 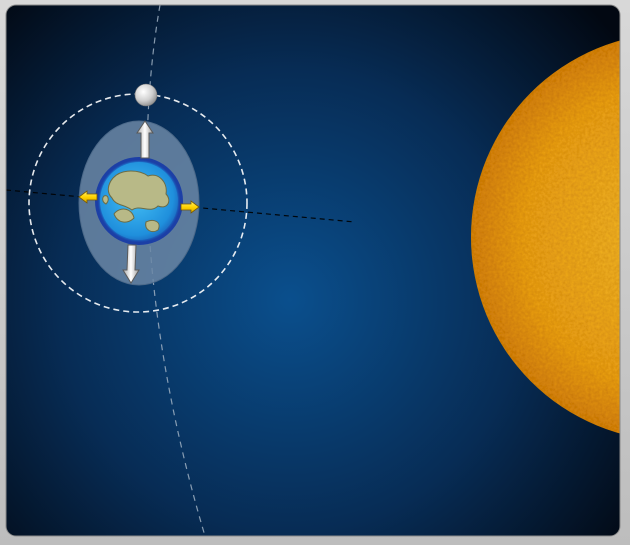 I want to click on moon-icon, so click(x=146, y=95).